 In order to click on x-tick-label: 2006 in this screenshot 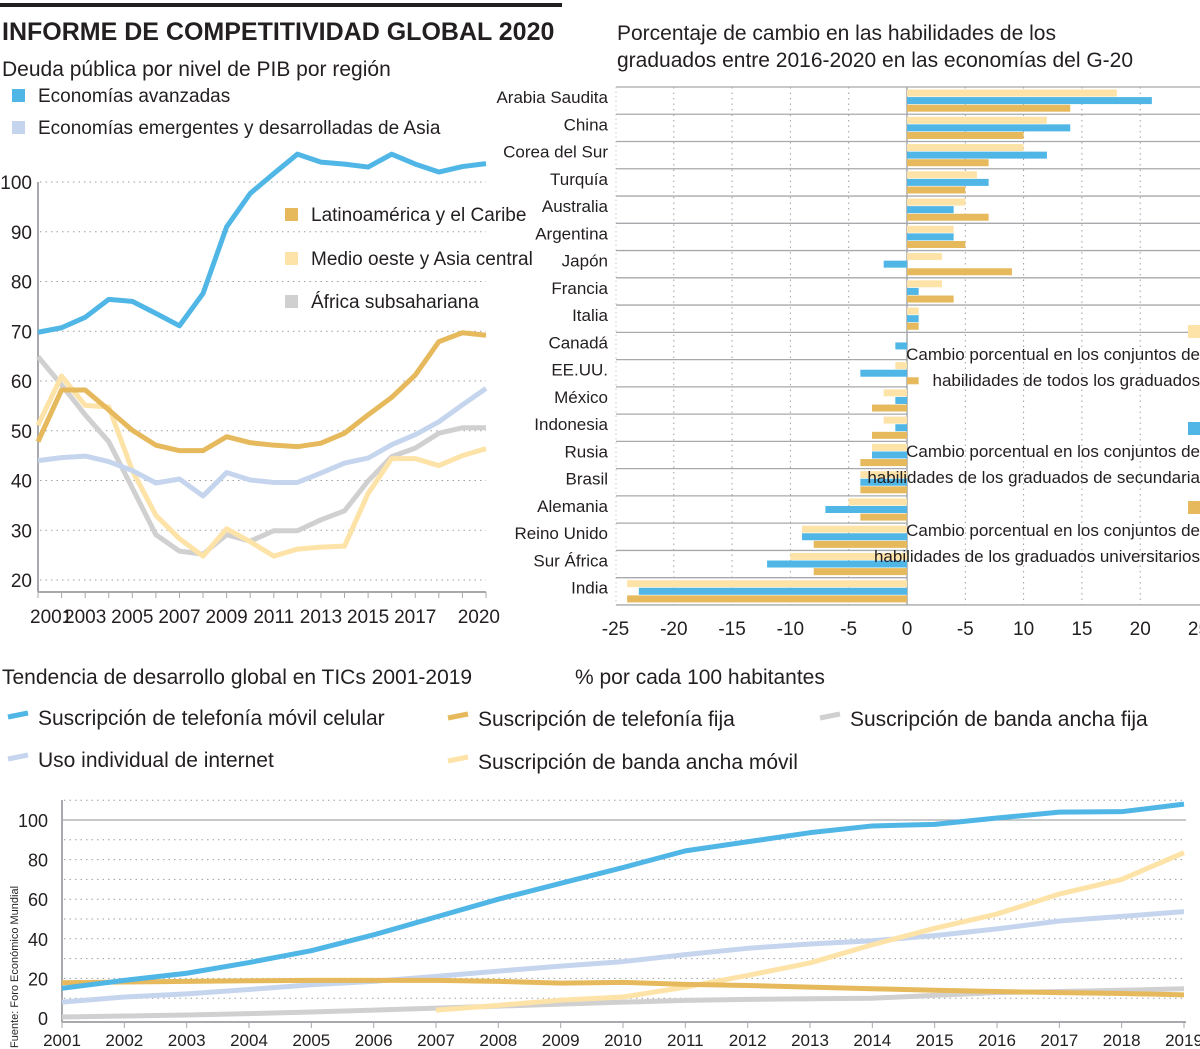, I will do `click(374, 1040)`.